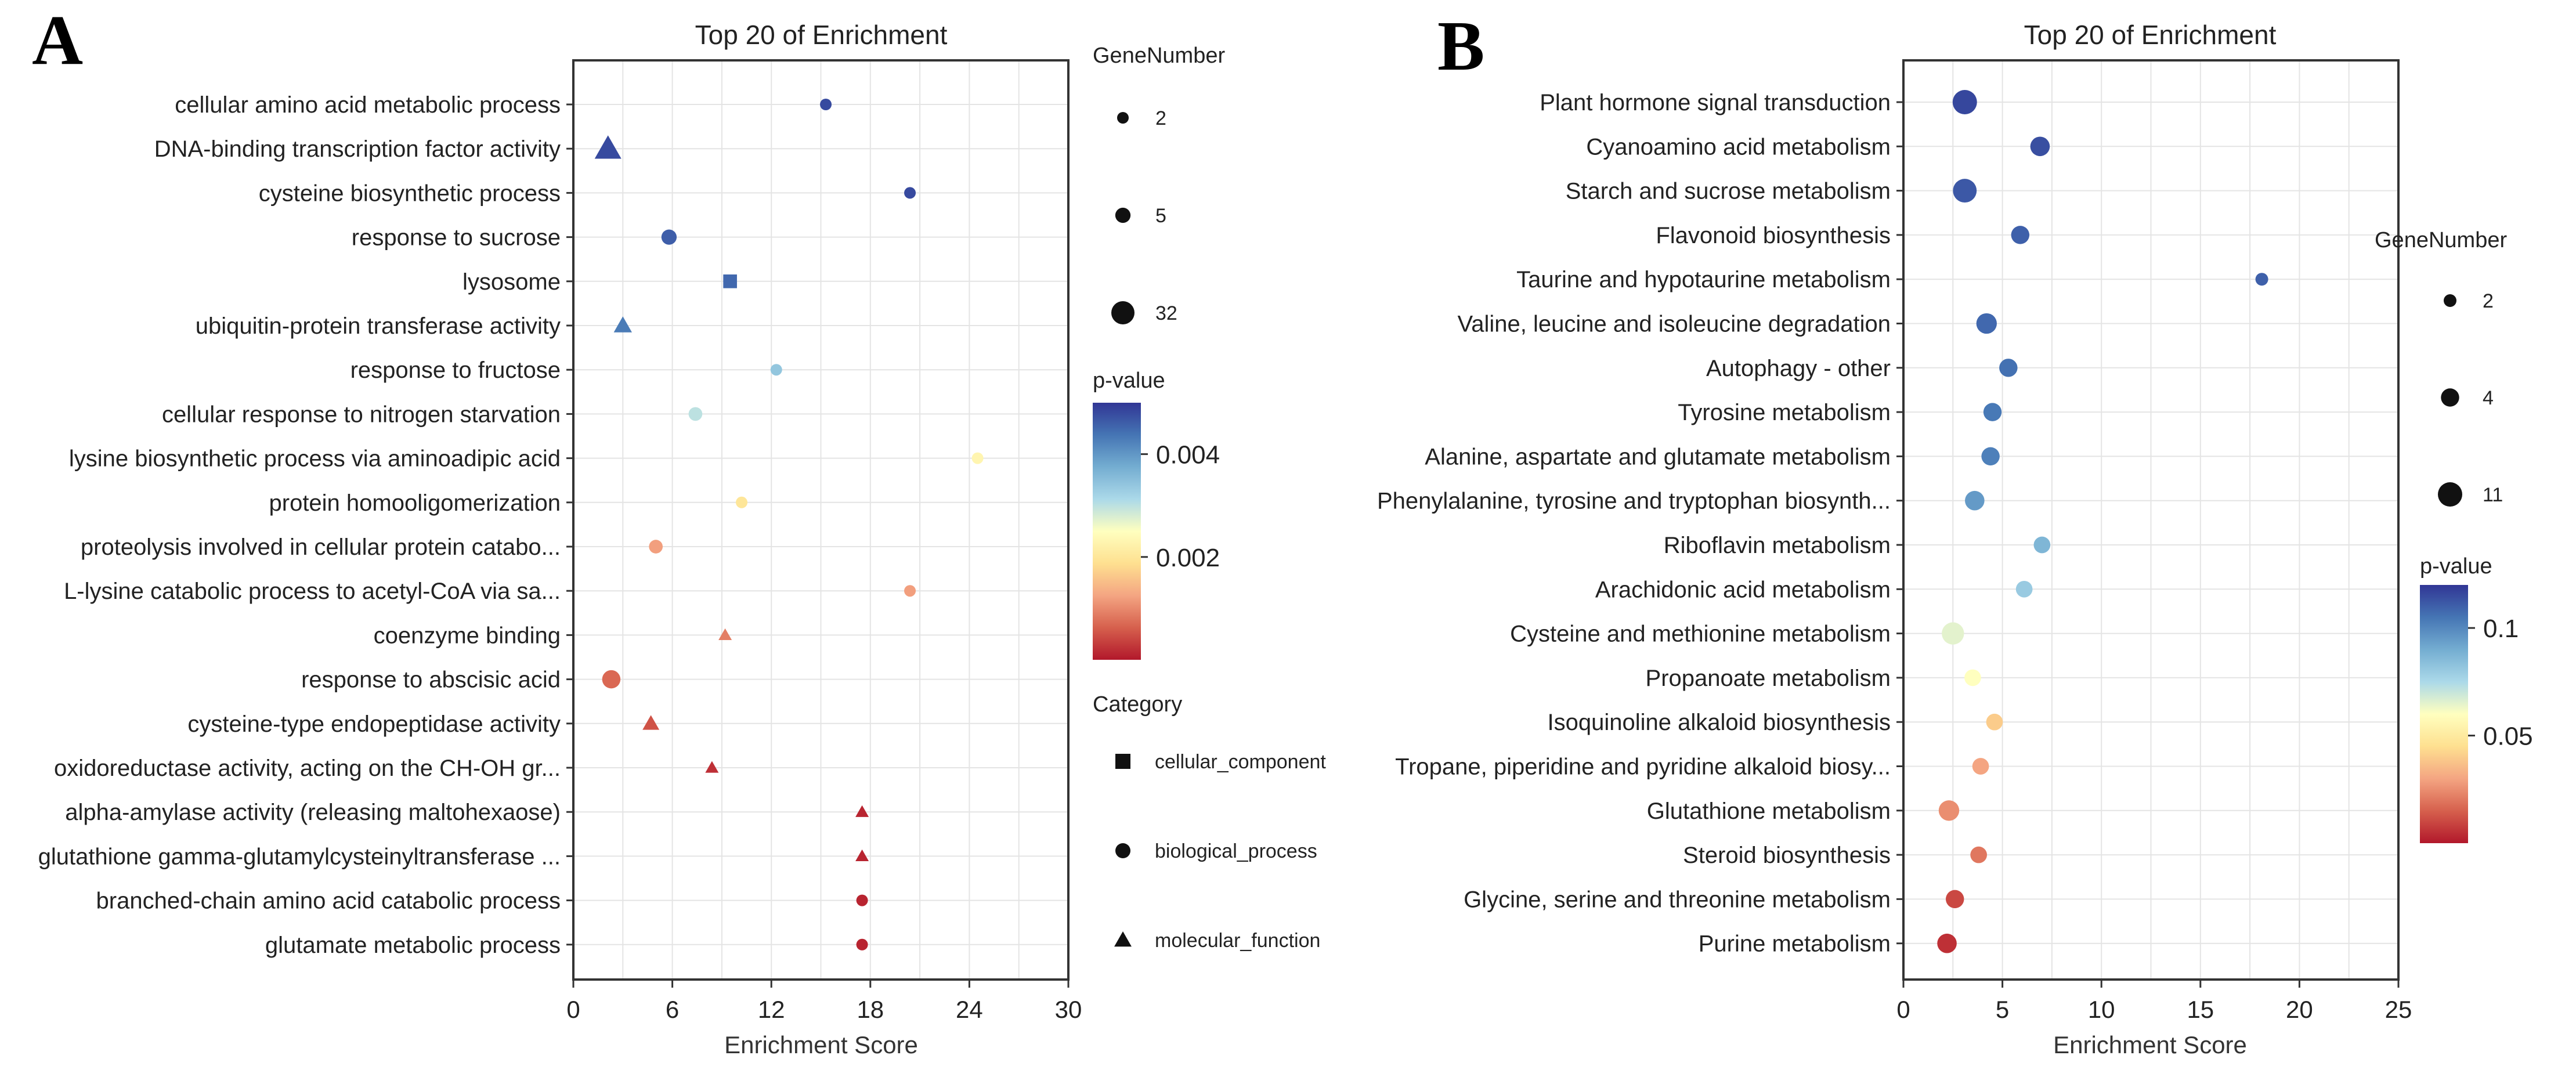 The width and height of the screenshot is (2576, 1066). I want to click on panel-a-x-ticks: 0 6 12 18 24 30, so click(824, 1002).